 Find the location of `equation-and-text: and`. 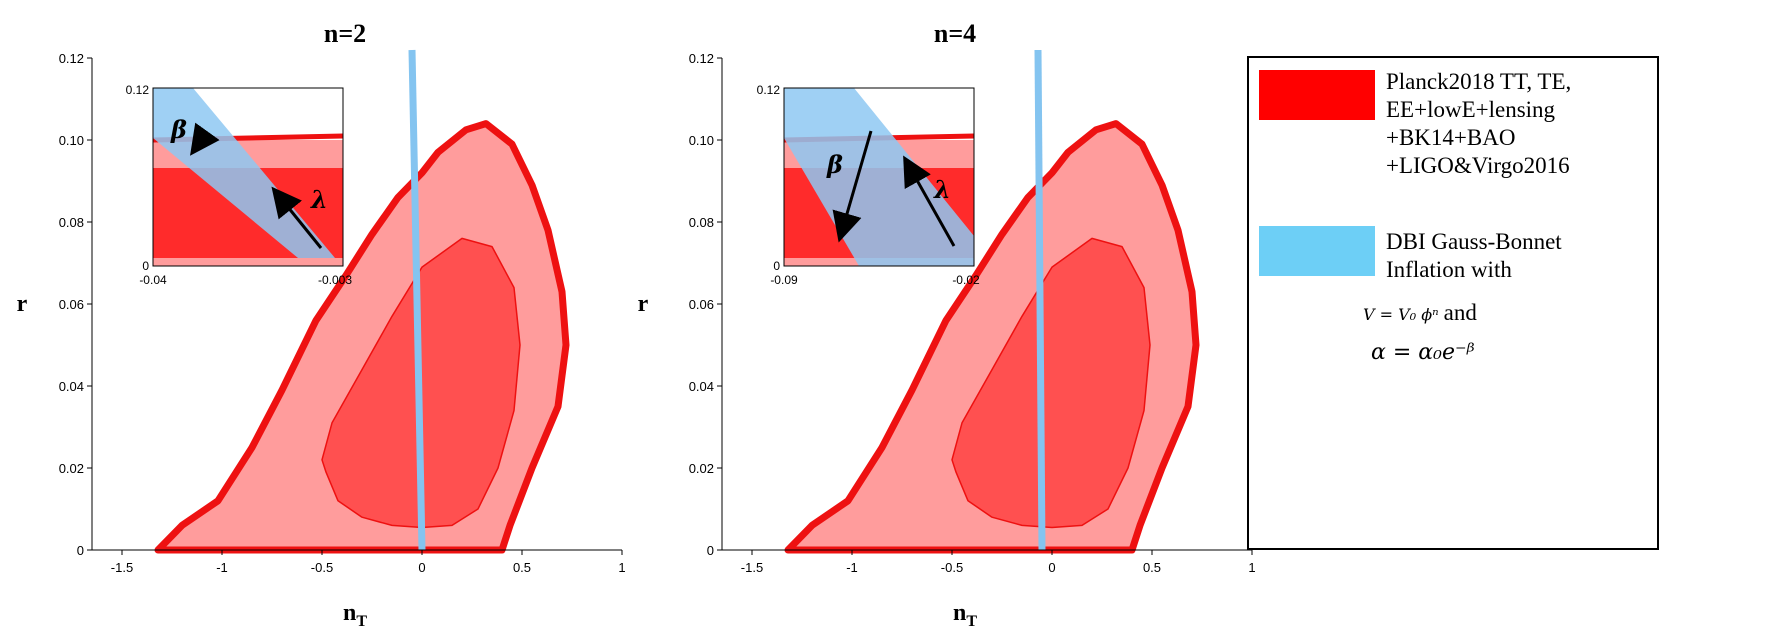

equation-and-text: and is located at coordinates (1460, 312).